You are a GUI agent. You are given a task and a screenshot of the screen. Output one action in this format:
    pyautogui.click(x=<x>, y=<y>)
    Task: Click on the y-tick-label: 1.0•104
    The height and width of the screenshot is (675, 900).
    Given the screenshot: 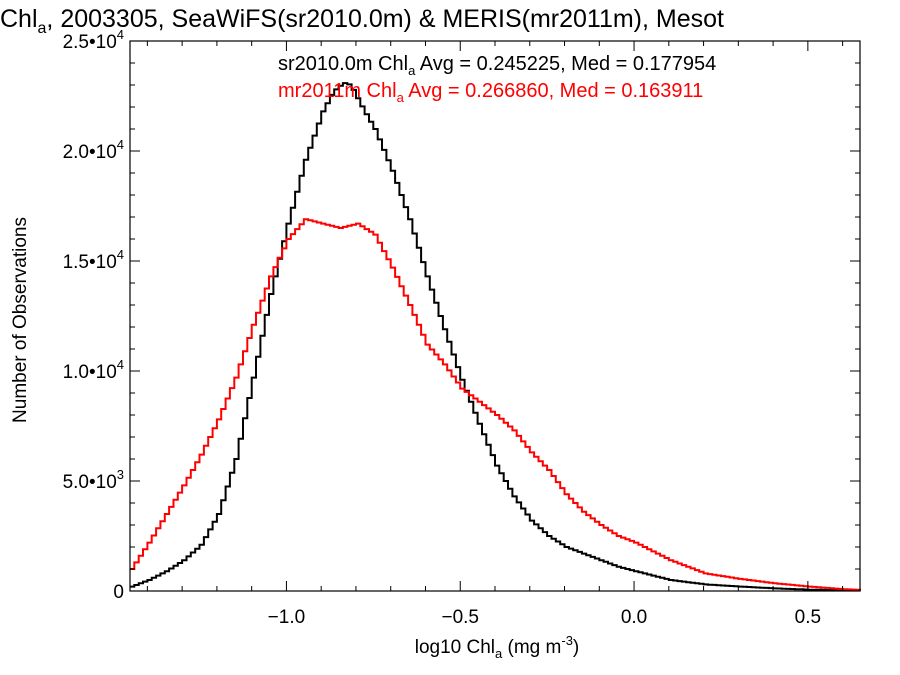 What is the action you would take?
    pyautogui.click(x=93, y=370)
    